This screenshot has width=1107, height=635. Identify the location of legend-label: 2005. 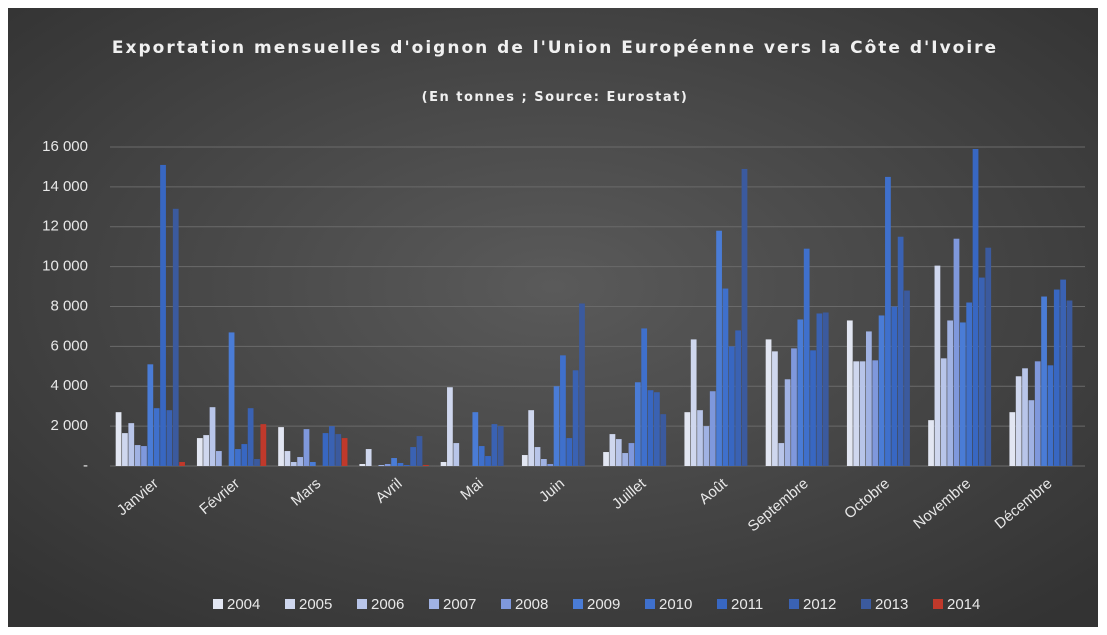
(315, 604).